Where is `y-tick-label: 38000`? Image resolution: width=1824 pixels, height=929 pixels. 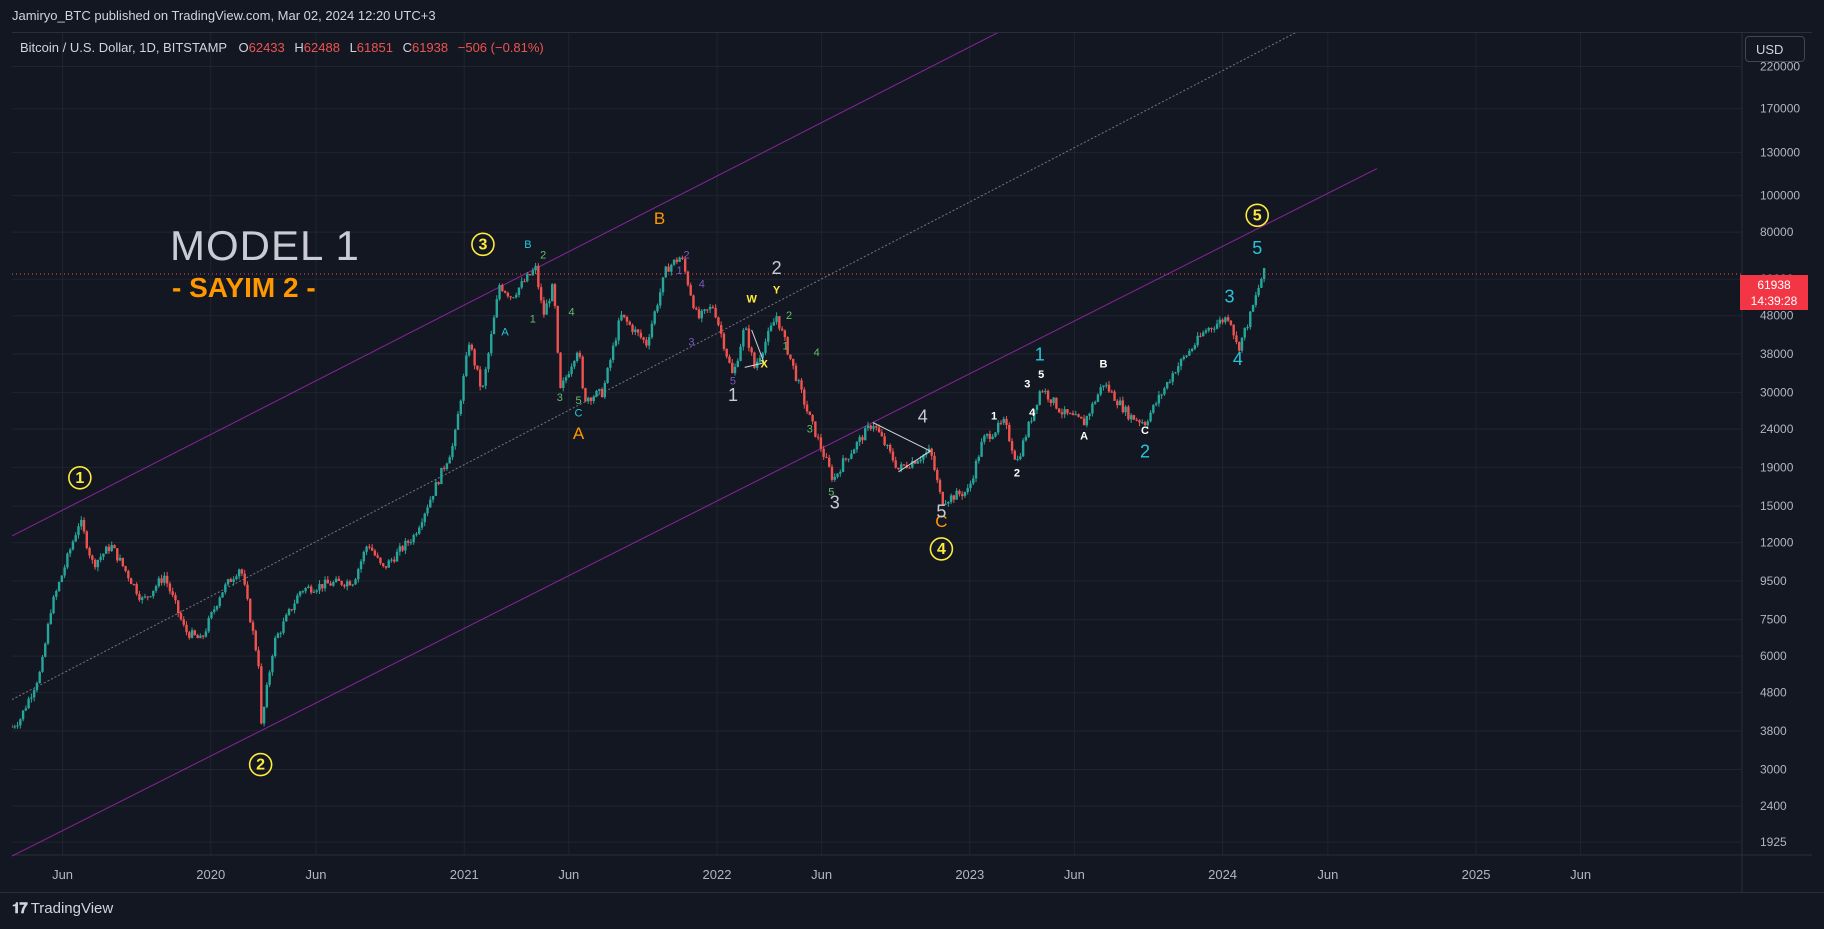
y-tick-label: 38000 is located at coordinates (1777, 354).